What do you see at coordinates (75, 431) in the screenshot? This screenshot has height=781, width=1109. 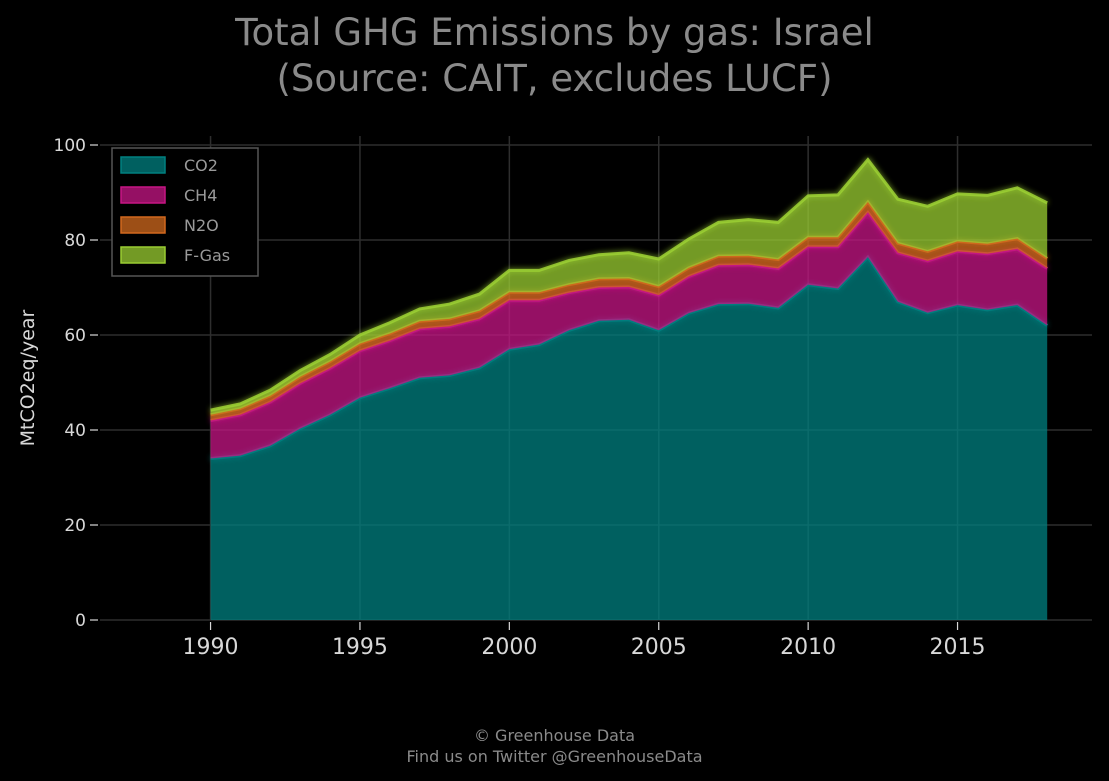 I see `y-tick-label-40: 40` at bounding box center [75, 431].